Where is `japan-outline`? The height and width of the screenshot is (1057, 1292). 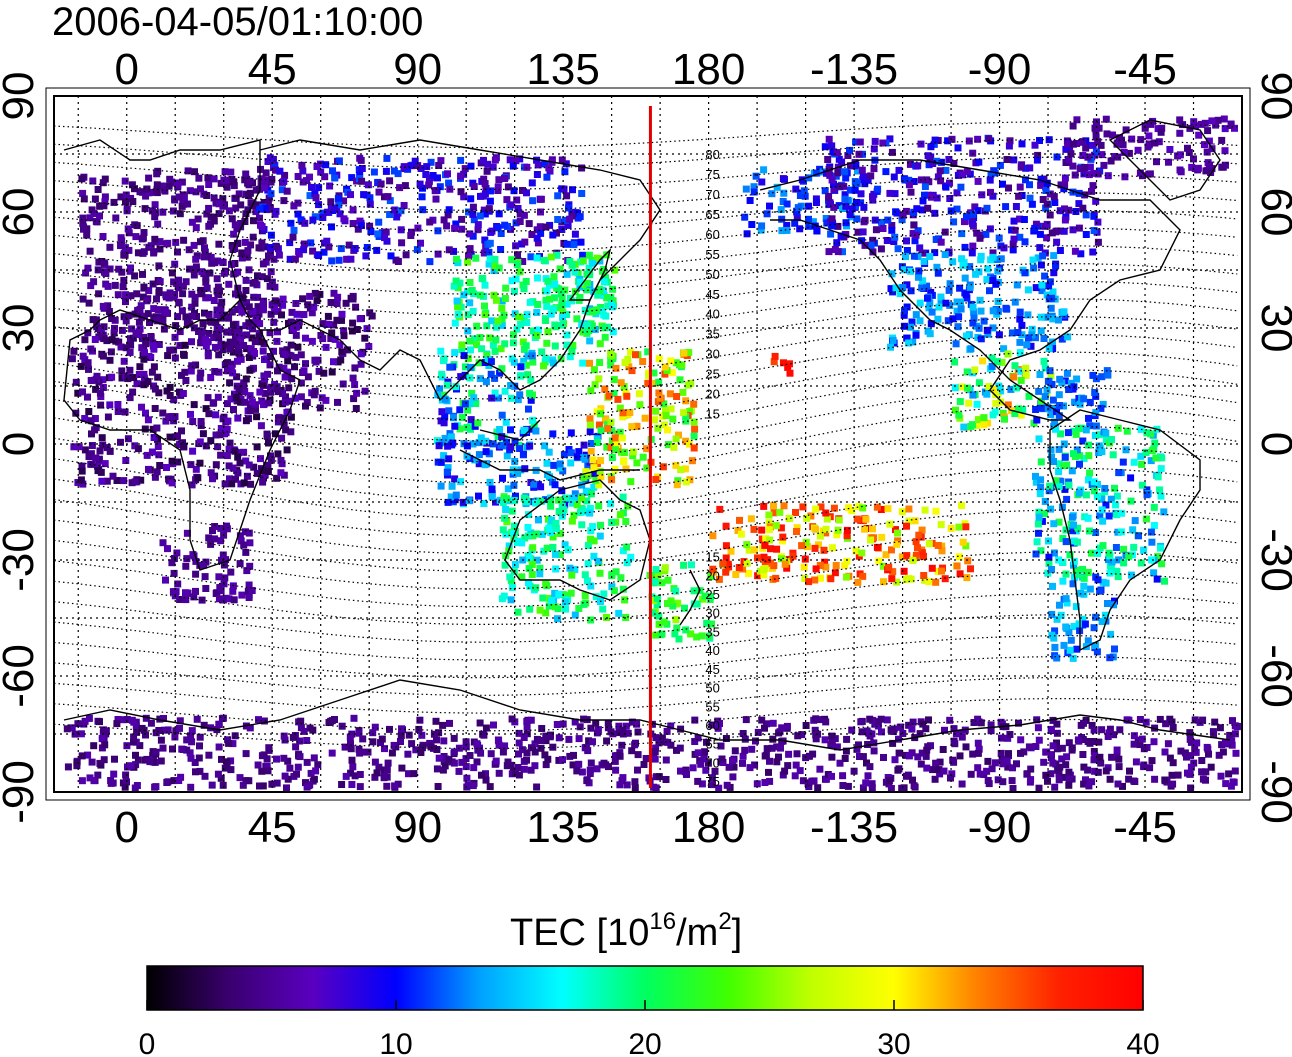
japan-outline is located at coordinates (590, 274).